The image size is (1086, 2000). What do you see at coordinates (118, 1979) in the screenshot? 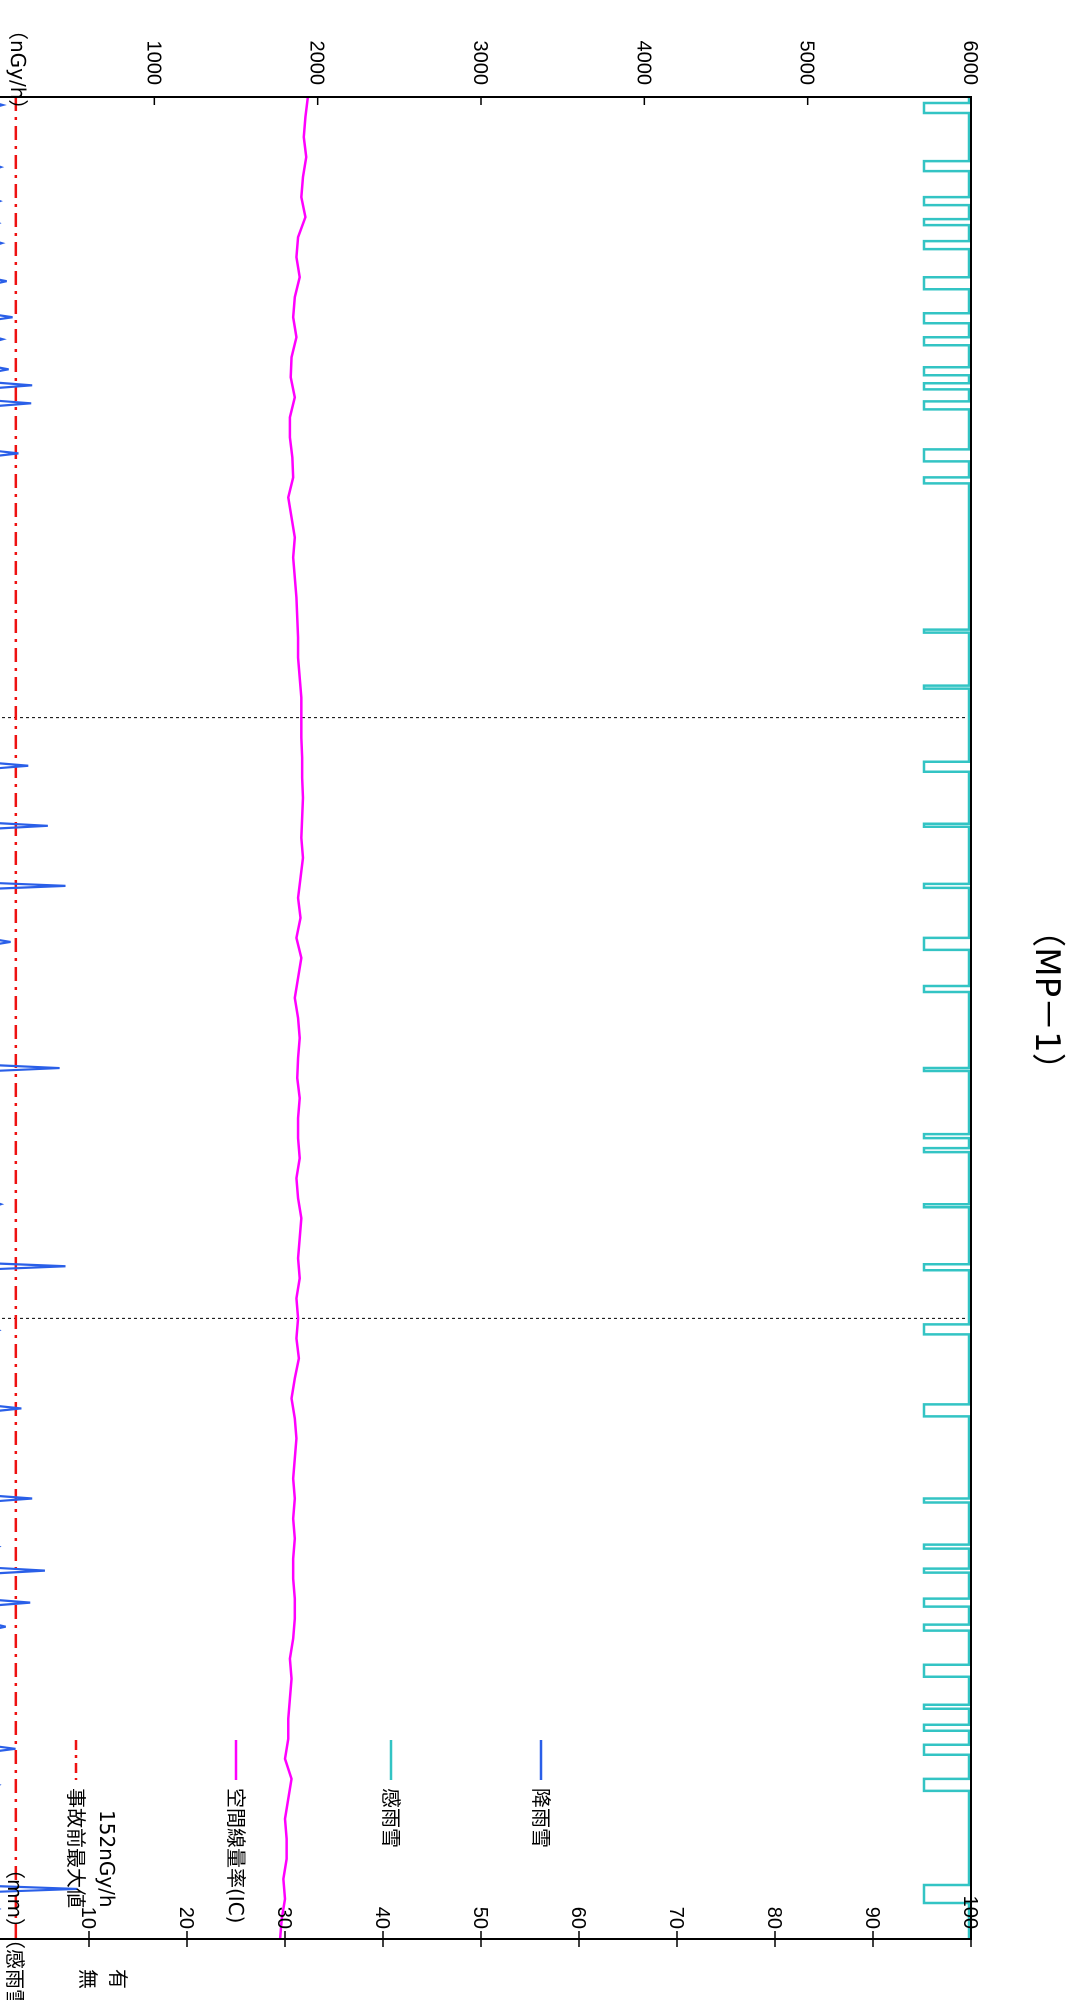
I see `y-sensor-state: 有` at bounding box center [118, 1979].